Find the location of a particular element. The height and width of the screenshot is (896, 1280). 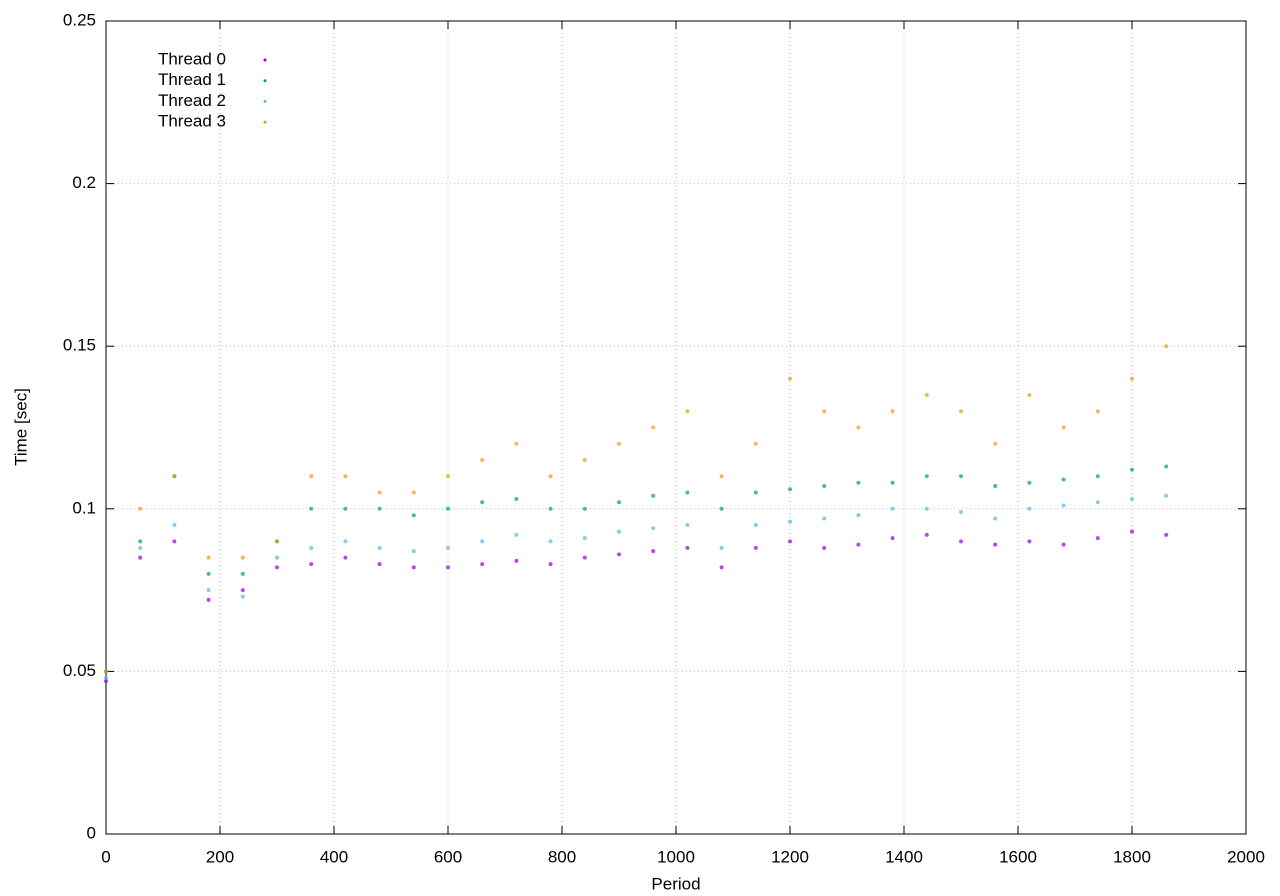

y-tick-label: 0.25 is located at coordinates (79, 19).